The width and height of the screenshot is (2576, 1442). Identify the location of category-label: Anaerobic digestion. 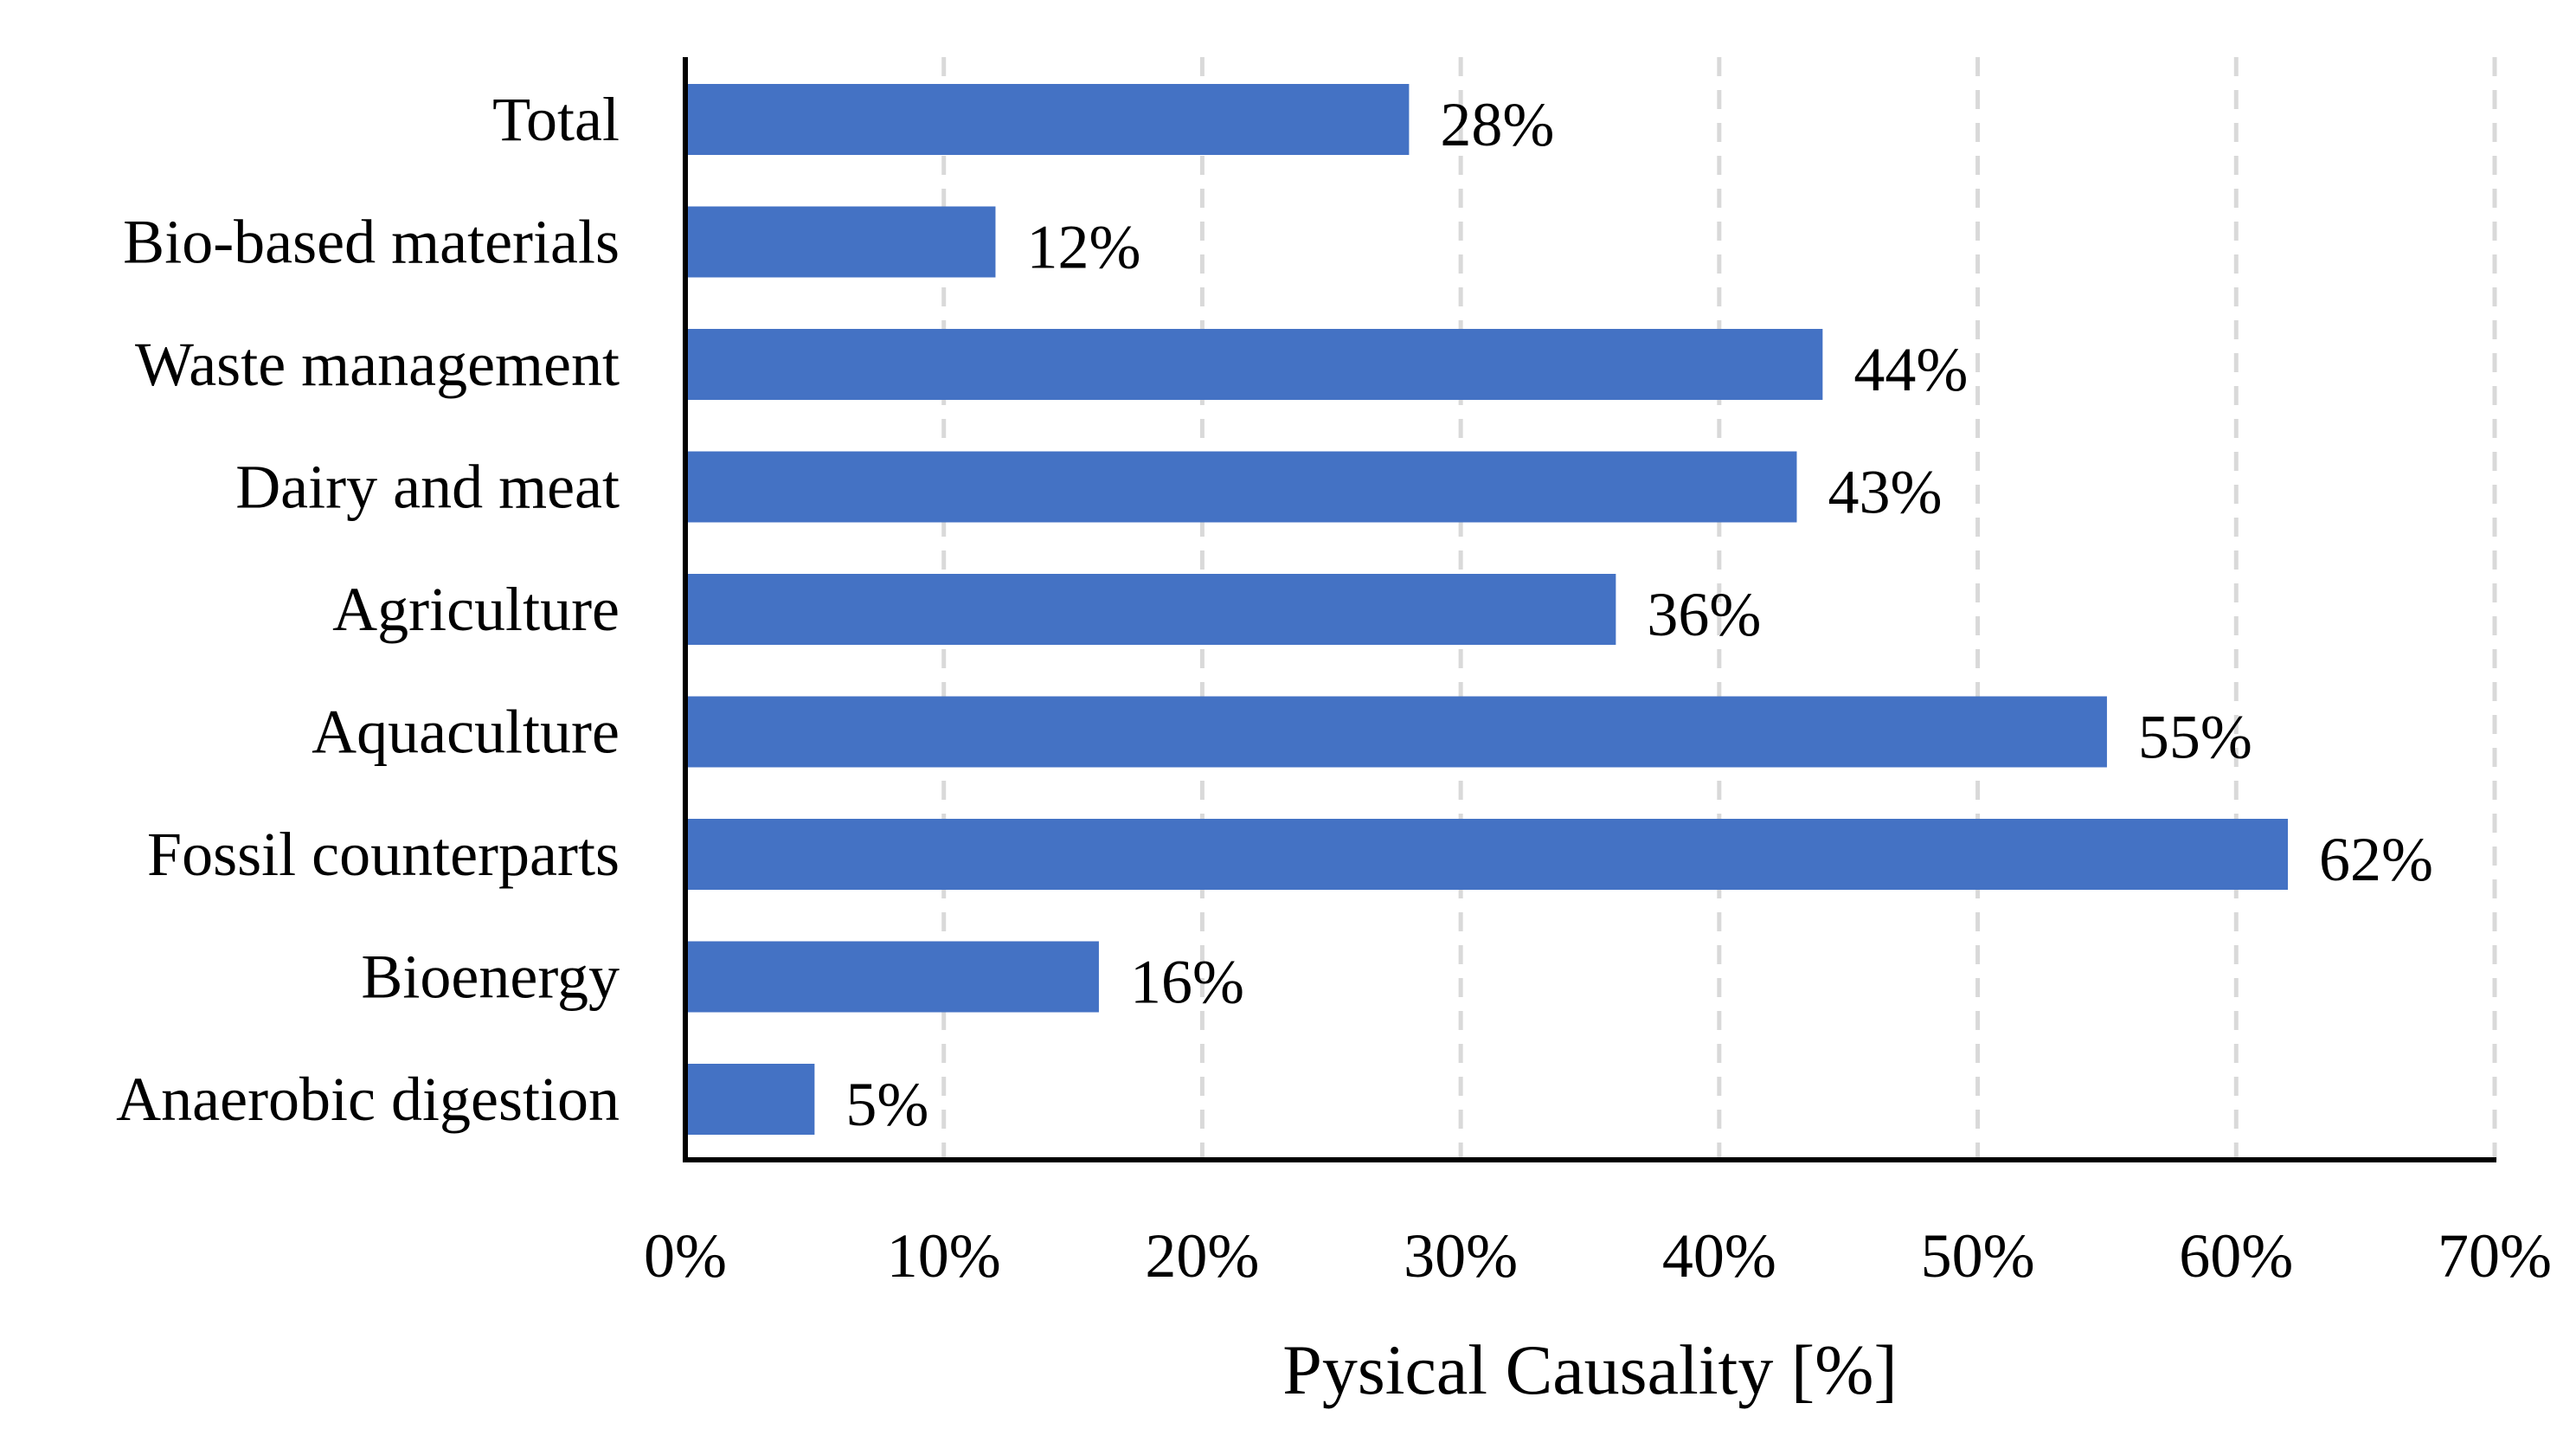
(368, 1099).